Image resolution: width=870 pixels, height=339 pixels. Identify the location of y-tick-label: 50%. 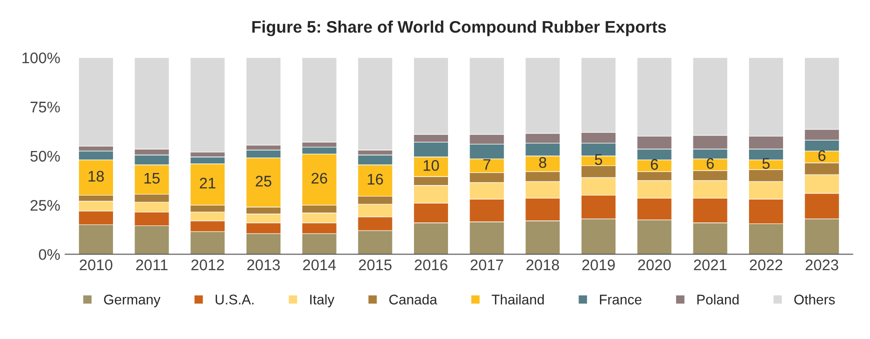
(45, 156).